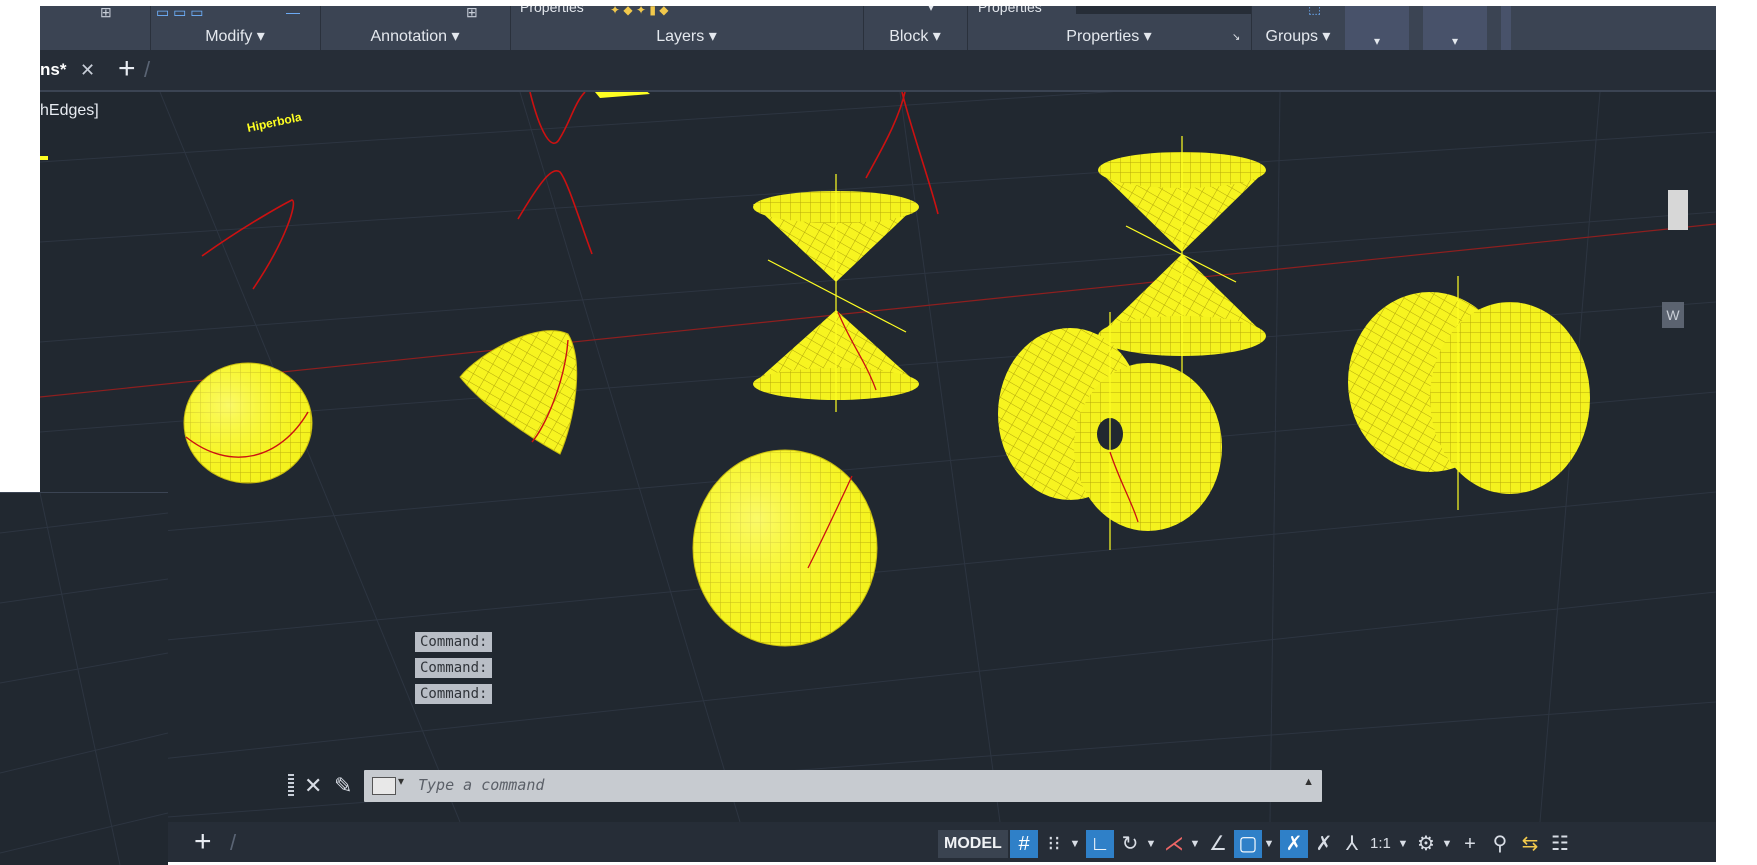 The width and height of the screenshot is (1757, 865). Describe the element at coordinates (88, 70) in the screenshot. I see `close-tab-icon: ✕` at that location.